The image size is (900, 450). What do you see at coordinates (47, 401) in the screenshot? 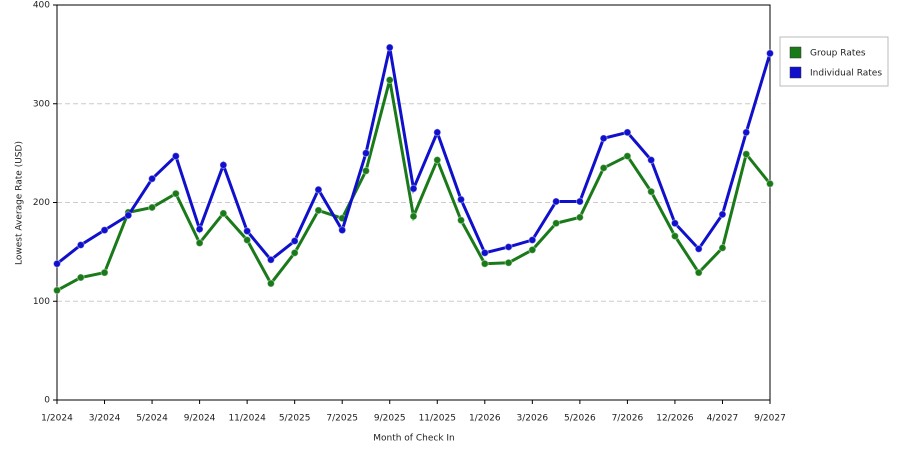
I see `y-tick-label: 0` at bounding box center [47, 401].